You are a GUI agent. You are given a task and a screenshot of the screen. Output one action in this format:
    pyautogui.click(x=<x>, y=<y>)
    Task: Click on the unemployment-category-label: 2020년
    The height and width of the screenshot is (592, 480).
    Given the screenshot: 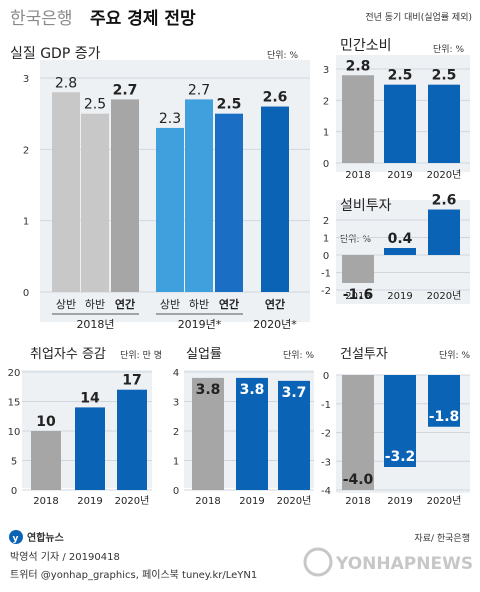 What is the action you would take?
    pyautogui.click(x=294, y=501)
    